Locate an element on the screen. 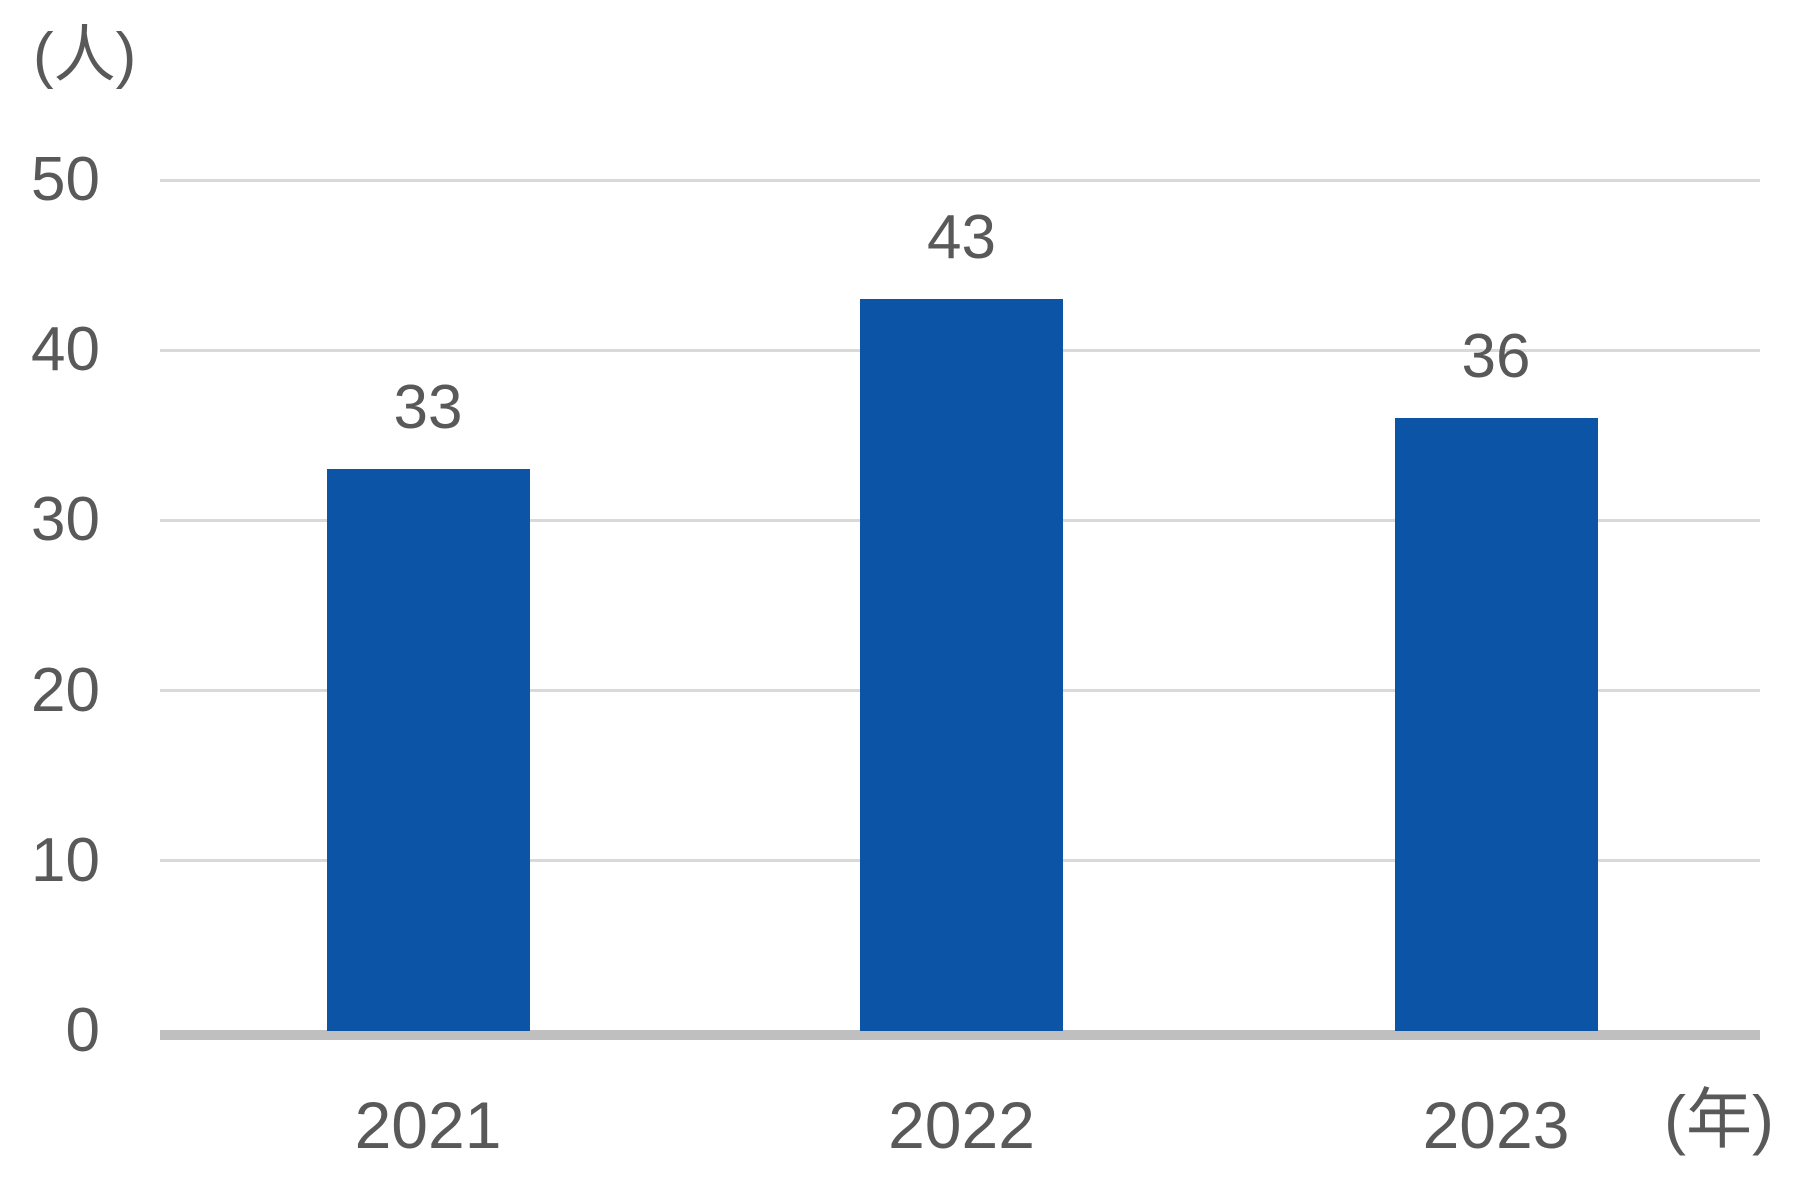  y-tick-label: 20 is located at coordinates (65, 690).